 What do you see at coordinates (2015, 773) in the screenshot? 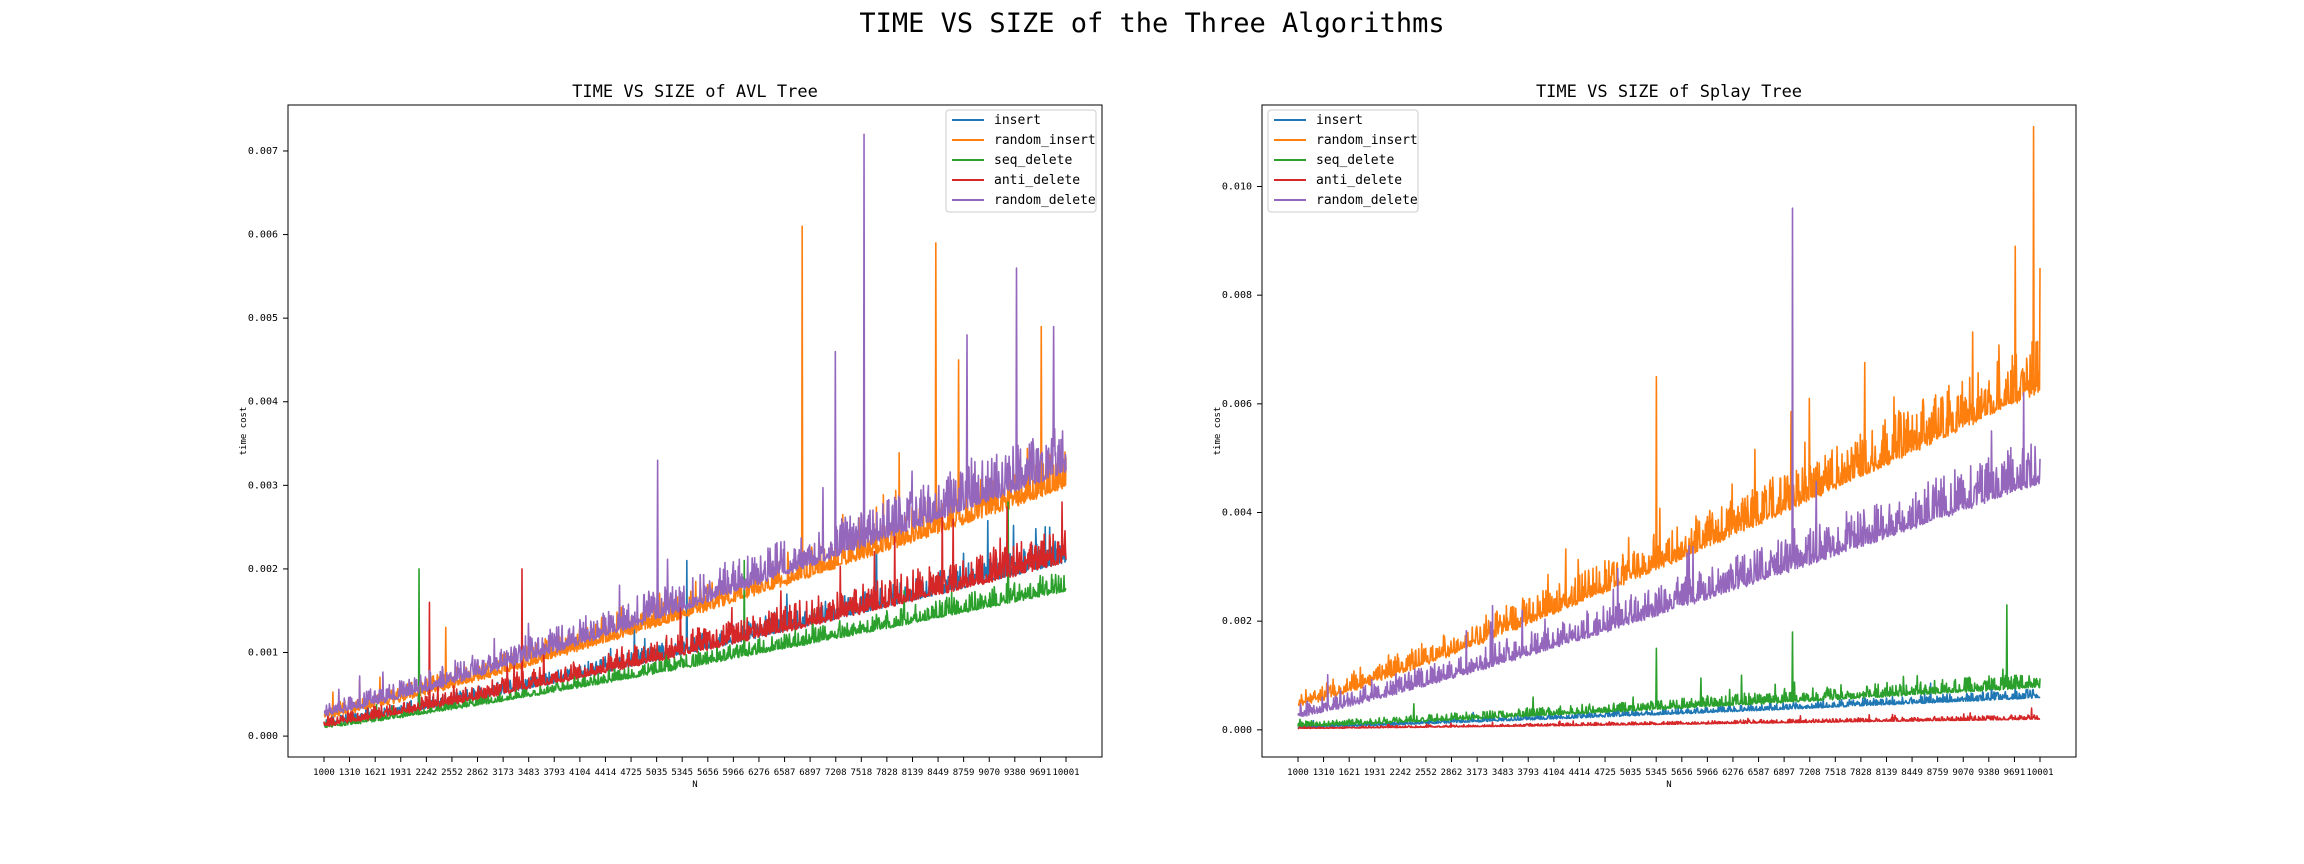
I see `x-tick-label: 9691` at bounding box center [2015, 773].